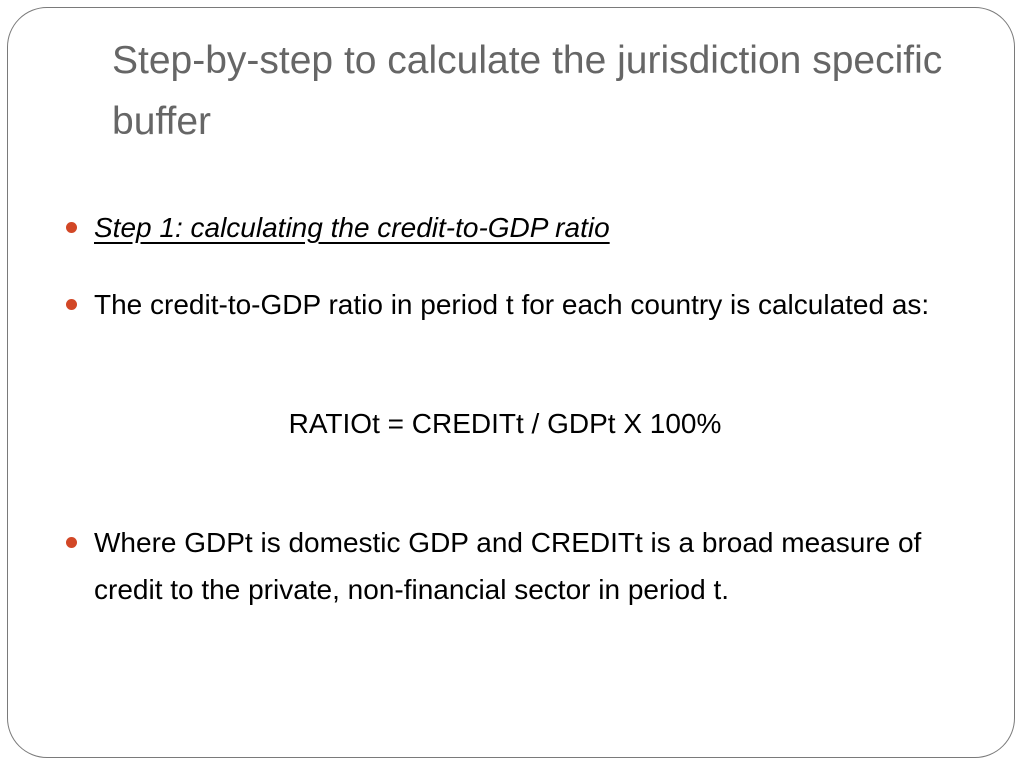 This screenshot has height=768, width=1024. Describe the element at coordinates (505, 423) in the screenshot. I see `ratio-formula: RATIOt = CREDITt / GDPt X 100%` at that location.